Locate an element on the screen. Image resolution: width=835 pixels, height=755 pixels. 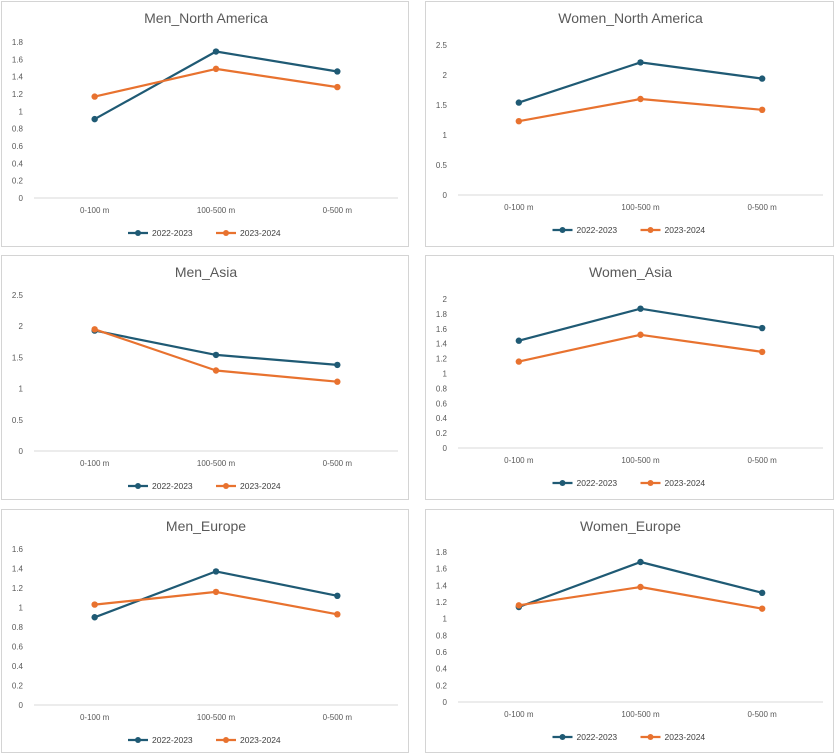
y-tick-label: 1.6 is located at coordinates (442, 329).